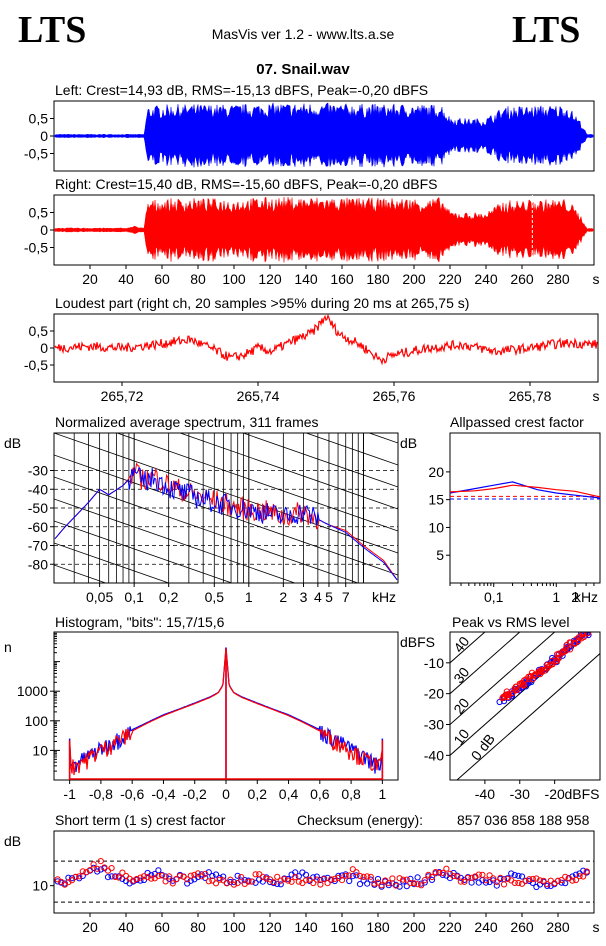  I want to click on loudest-xtick-1-label: 265,74, so click(258, 396).